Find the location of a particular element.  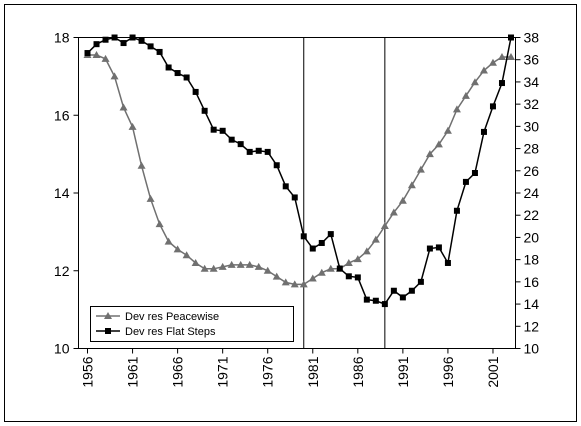

y2-tick-label: 18 is located at coordinates (532, 260).